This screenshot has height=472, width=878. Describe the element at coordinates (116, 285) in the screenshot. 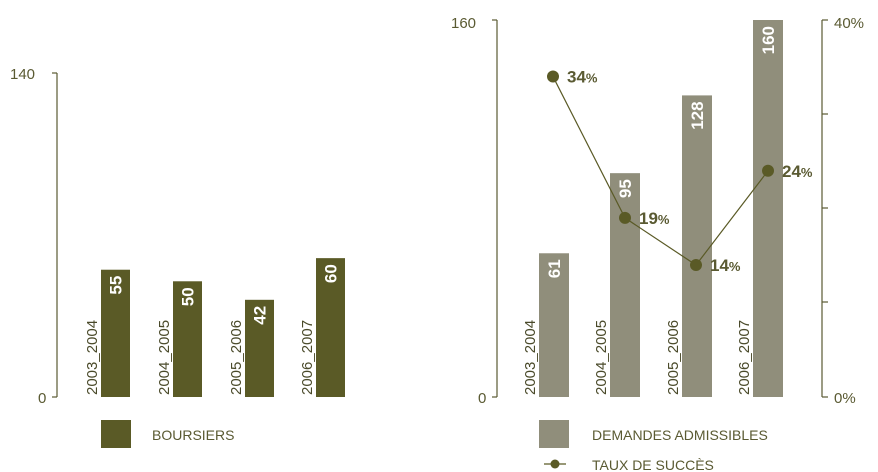

I see `value-label-boursiers-2003_2004: 55` at that location.